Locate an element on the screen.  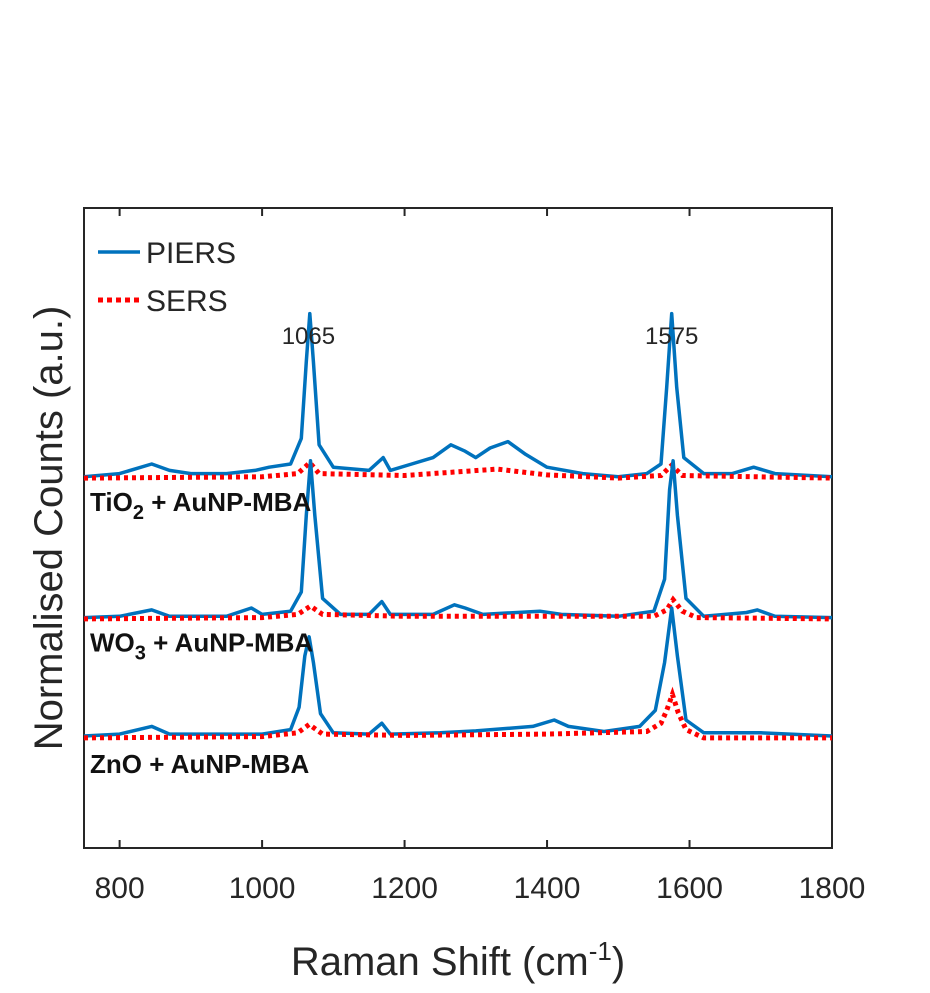
peak-label: 1065 is located at coordinates (308, 336).